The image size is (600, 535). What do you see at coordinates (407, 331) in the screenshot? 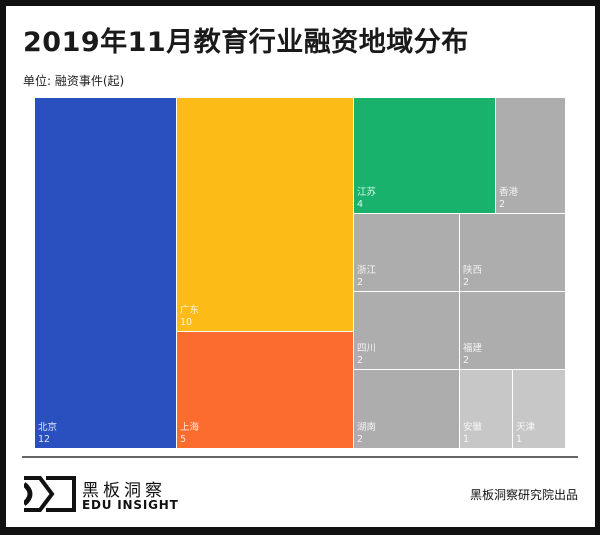
I see `treemap-cell-sichuan: 四川 2` at bounding box center [407, 331].